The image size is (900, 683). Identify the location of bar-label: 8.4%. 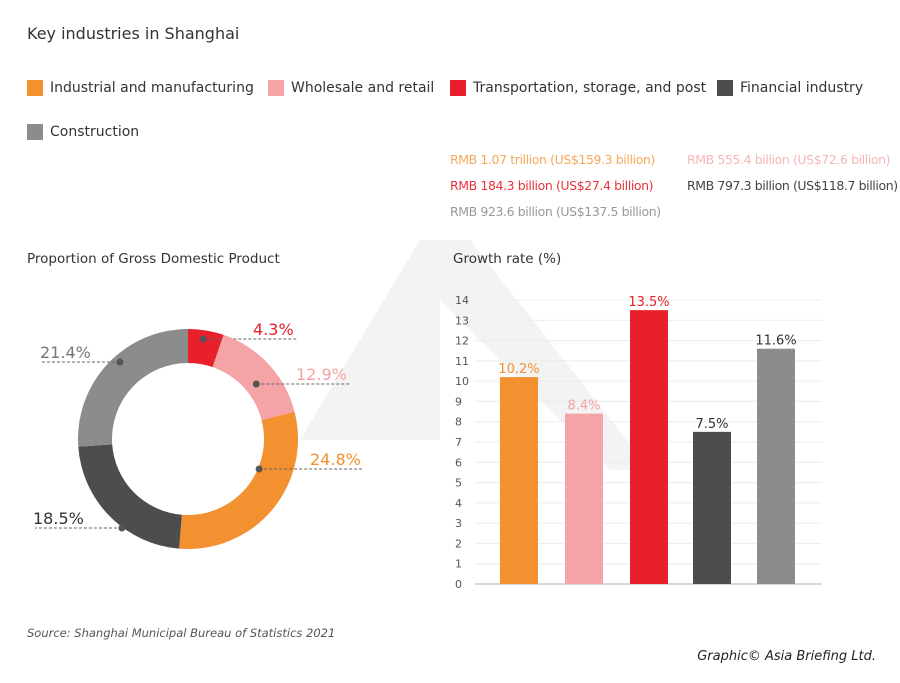
(583, 406).